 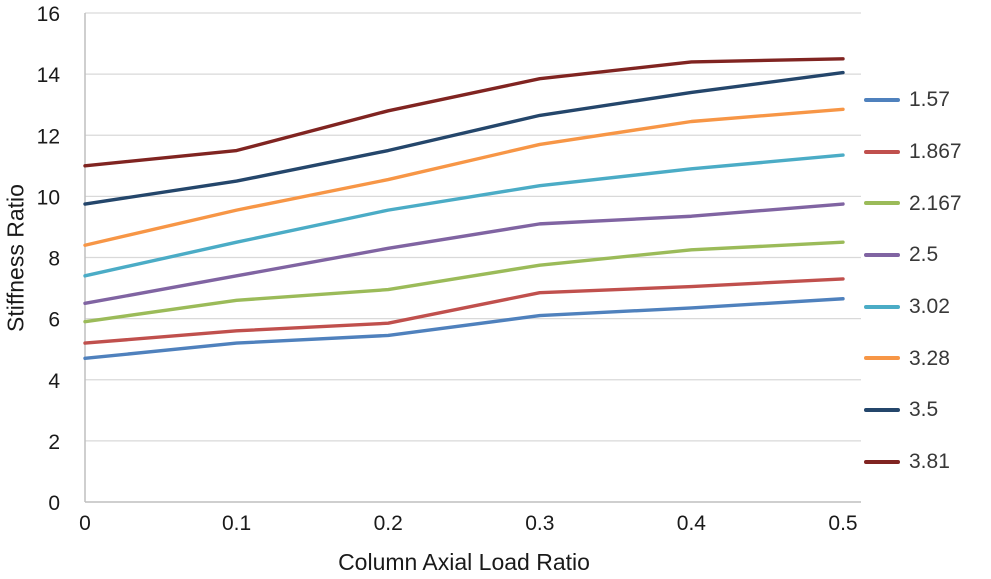 What do you see at coordinates (54, 320) in the screenshot?
I see `y-tick-label: 6` at bounding box center [54, 320].